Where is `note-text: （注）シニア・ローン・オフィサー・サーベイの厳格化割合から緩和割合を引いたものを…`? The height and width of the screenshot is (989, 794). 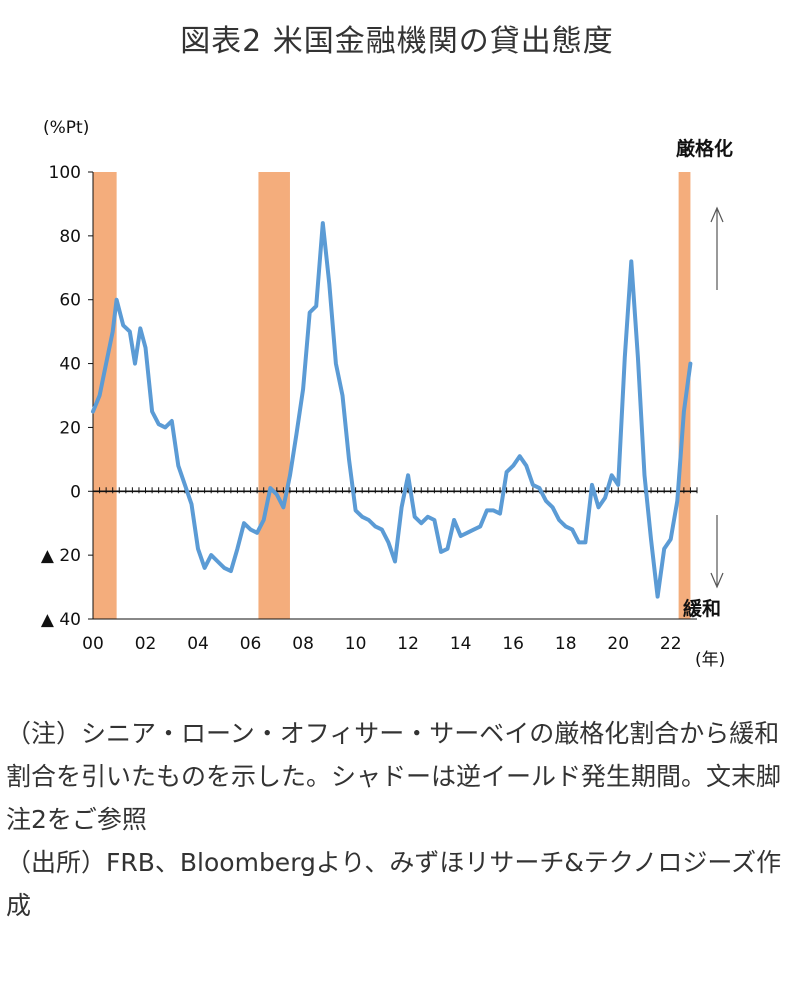
note-text: （注）シニア・ローン・オフィサー・サーベイの厳格化割合から緩和割合を引いたものを… is located at coordinates (394, 776).